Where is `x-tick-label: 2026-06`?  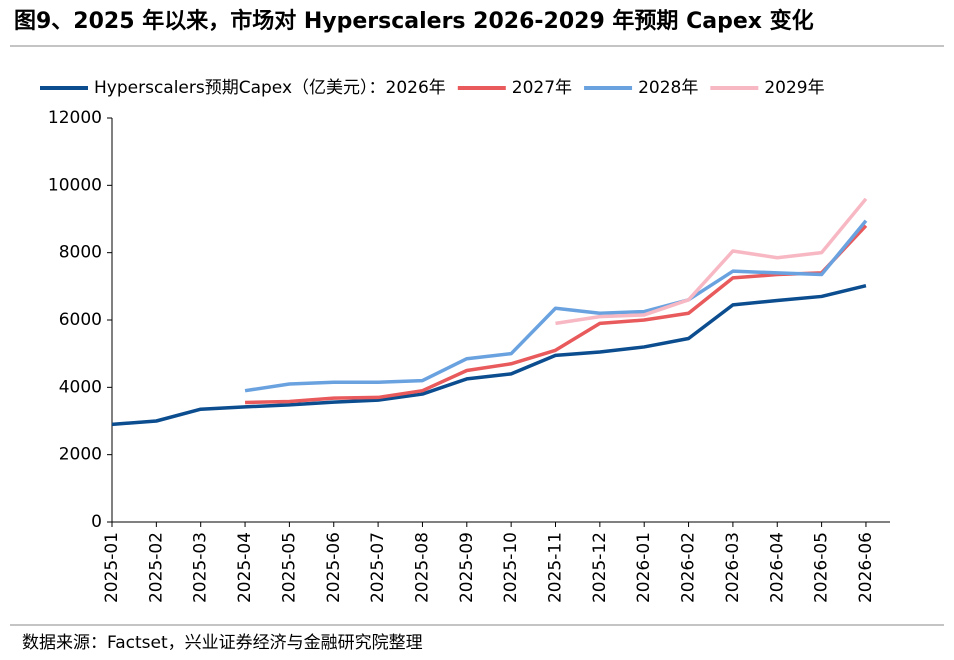 x-tick-label: 2026-06 is located at coordinates (866, 567).